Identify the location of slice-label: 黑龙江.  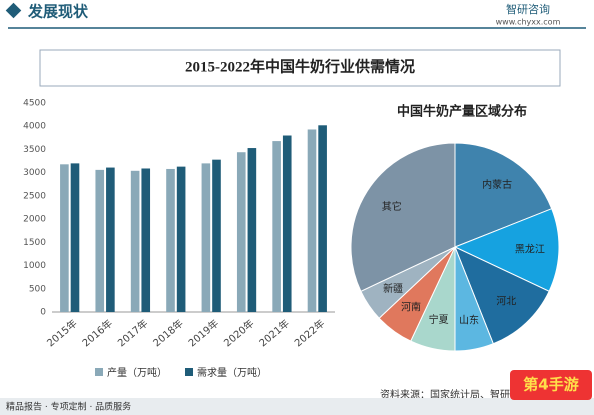
(530, 248).